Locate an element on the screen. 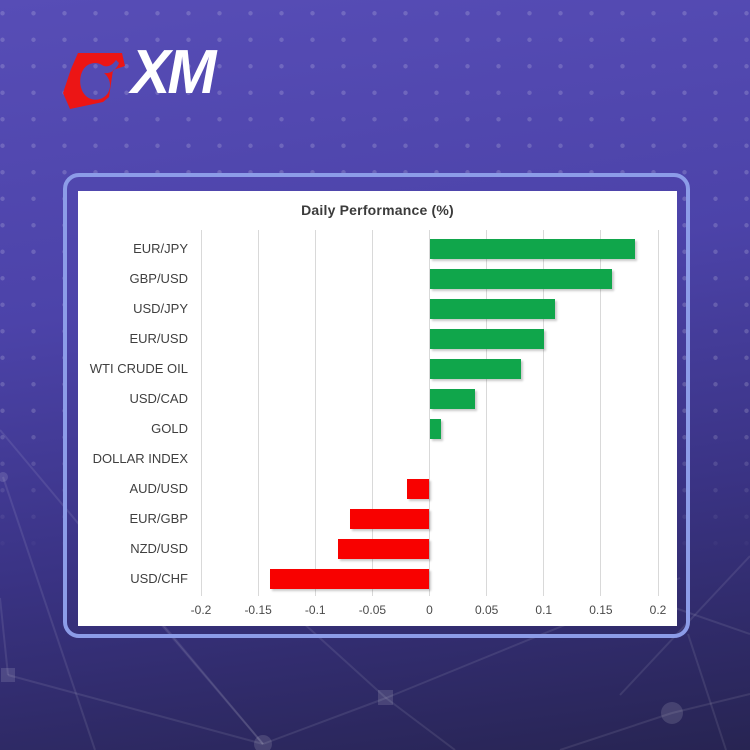 The width and height of the screenshot is (750, 750). chart-title: Daily Performance (%) is located at coordinates (377, 210).